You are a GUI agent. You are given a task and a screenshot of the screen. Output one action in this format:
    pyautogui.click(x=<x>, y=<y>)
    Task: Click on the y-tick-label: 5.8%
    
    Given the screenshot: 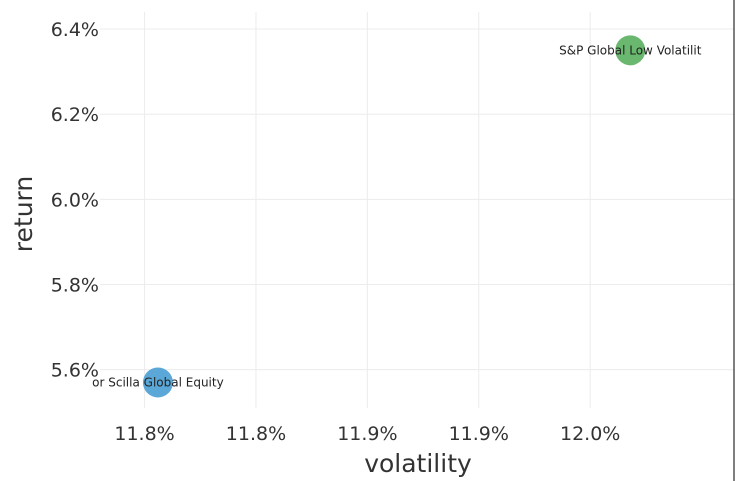 What is the action you would take?
    pyautogui.click(x=75, y=286)
    